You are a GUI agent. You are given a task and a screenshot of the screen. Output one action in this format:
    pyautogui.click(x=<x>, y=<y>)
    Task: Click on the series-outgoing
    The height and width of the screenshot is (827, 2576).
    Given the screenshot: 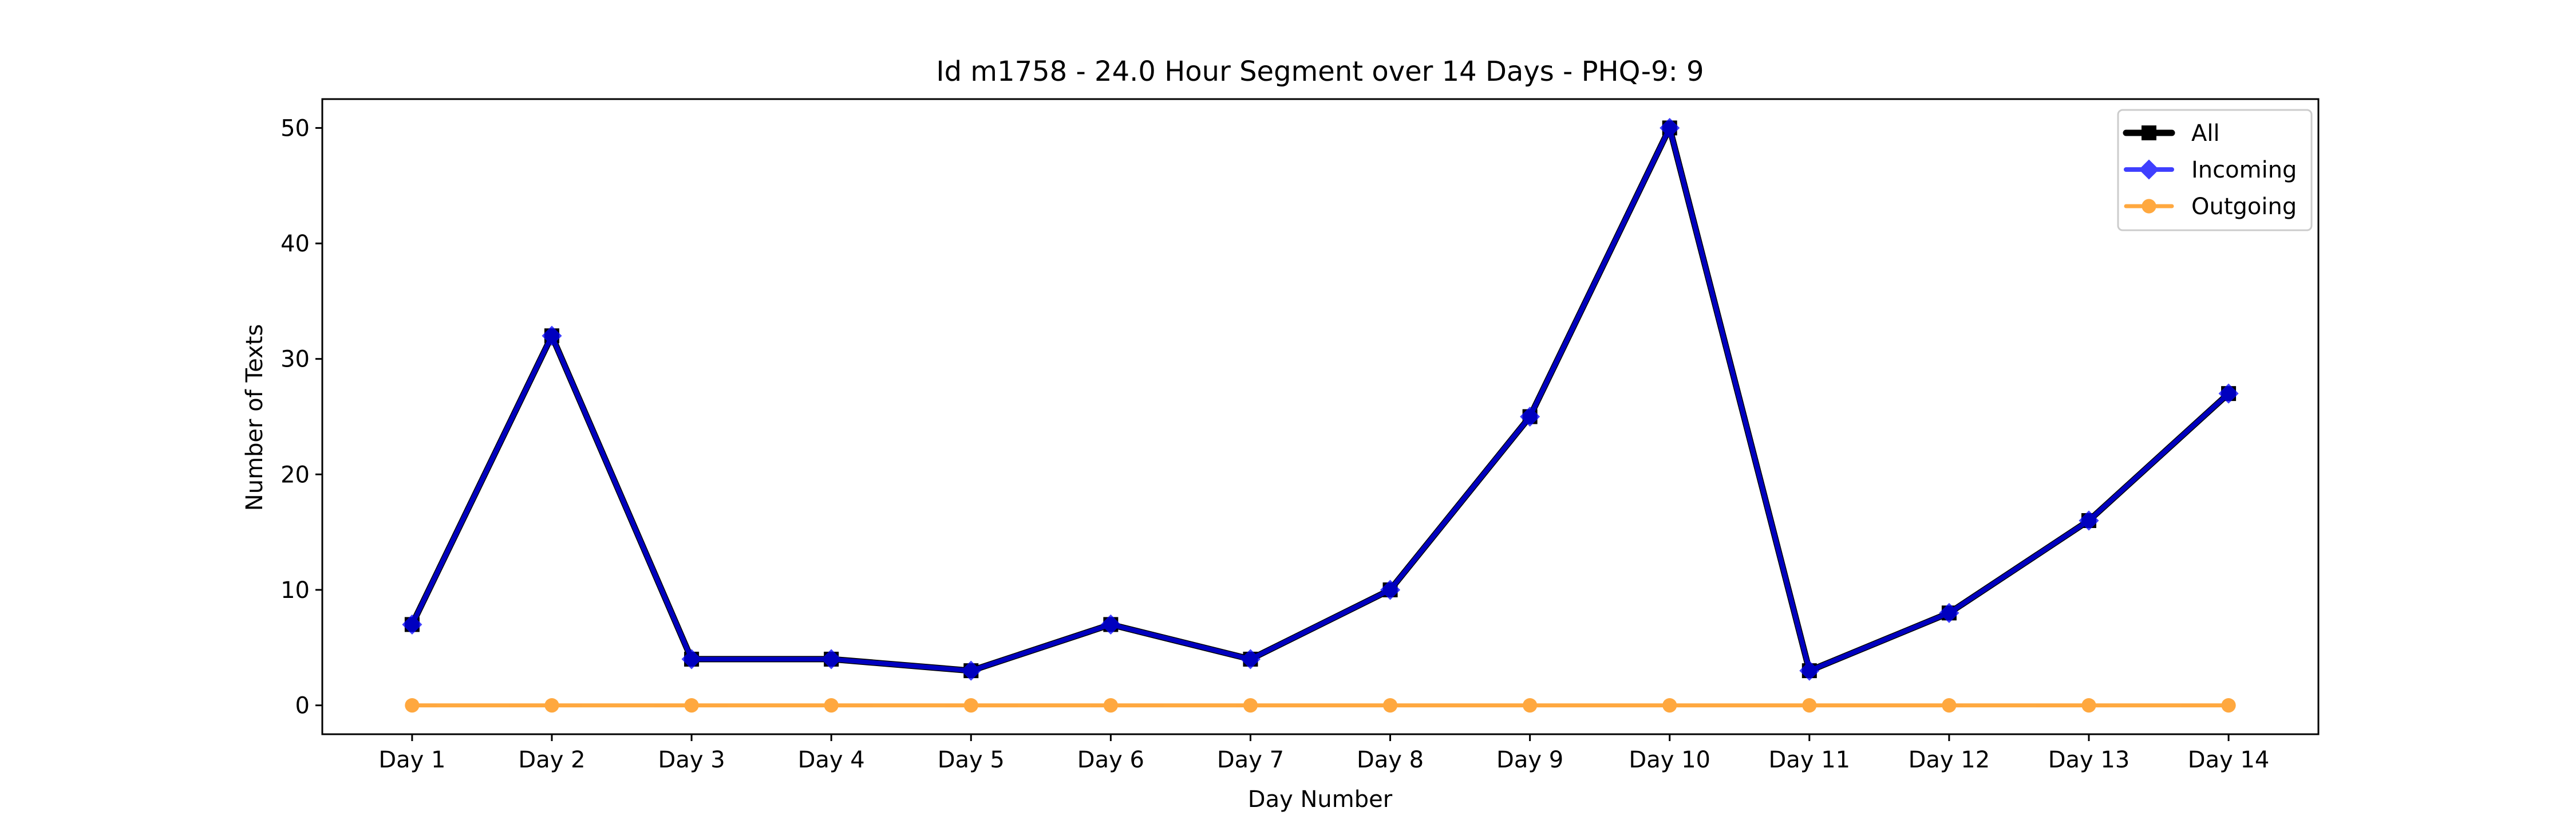 What is the action you would take?
    pyautogui.click(x=1320, y=706)
    